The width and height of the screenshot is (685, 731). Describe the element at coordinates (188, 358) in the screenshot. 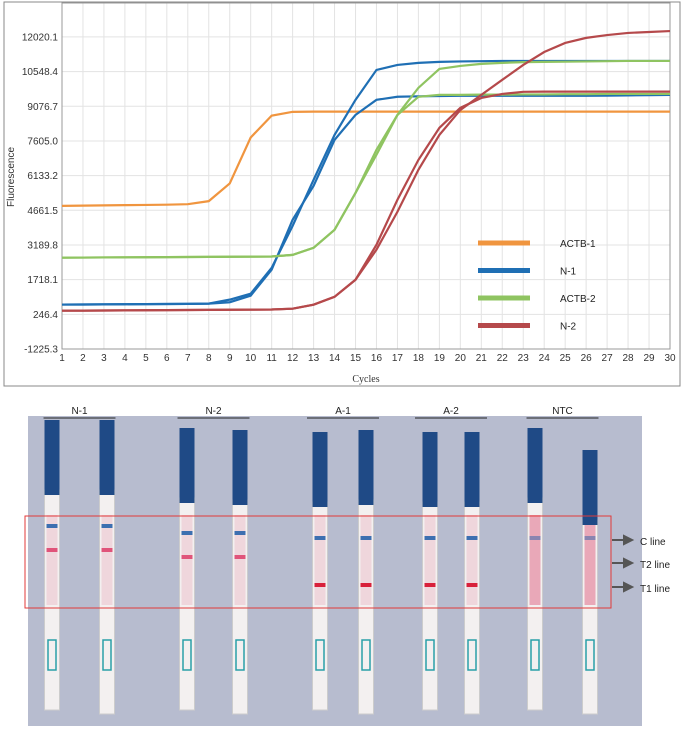

I see `x-tick-label: 7` at that location.